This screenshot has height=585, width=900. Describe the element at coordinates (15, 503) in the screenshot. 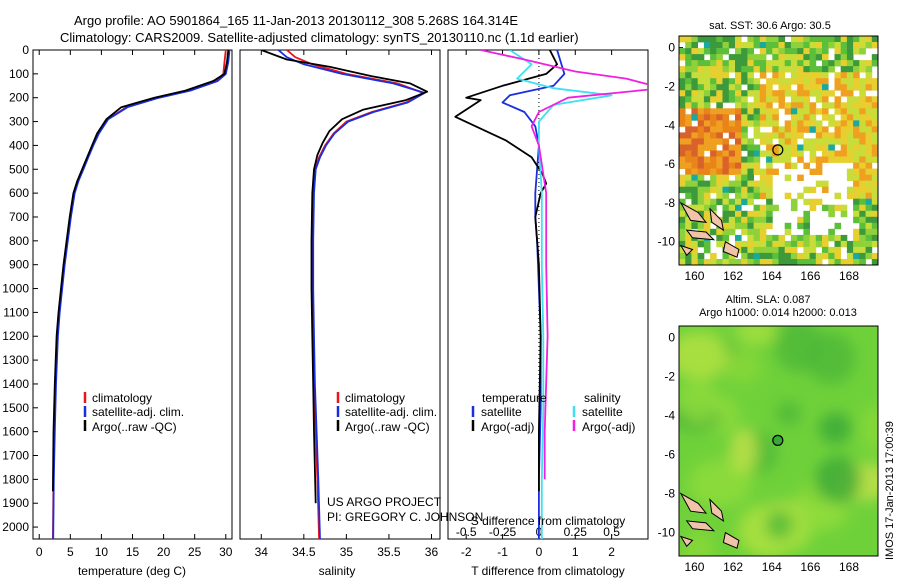

I see `y-tick-label: 1900` at that location.